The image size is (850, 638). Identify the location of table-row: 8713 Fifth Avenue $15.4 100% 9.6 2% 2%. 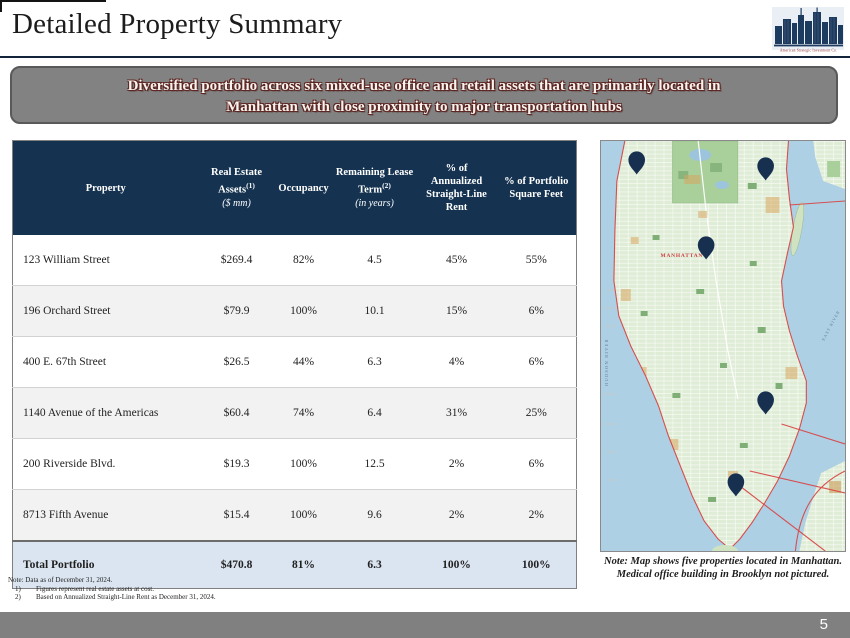
(294, 515).